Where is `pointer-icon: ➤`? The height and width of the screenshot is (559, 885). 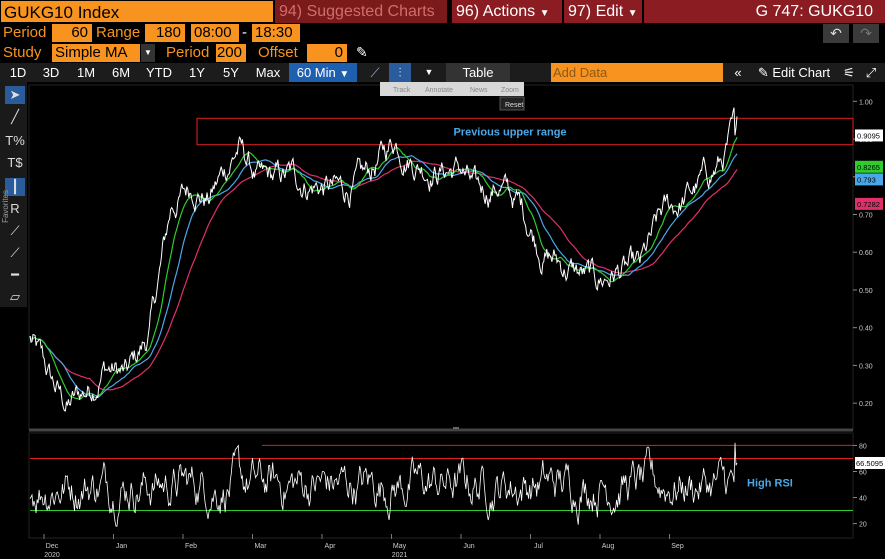 pointer-icon: ➤ is located at coordinates (15, 95).